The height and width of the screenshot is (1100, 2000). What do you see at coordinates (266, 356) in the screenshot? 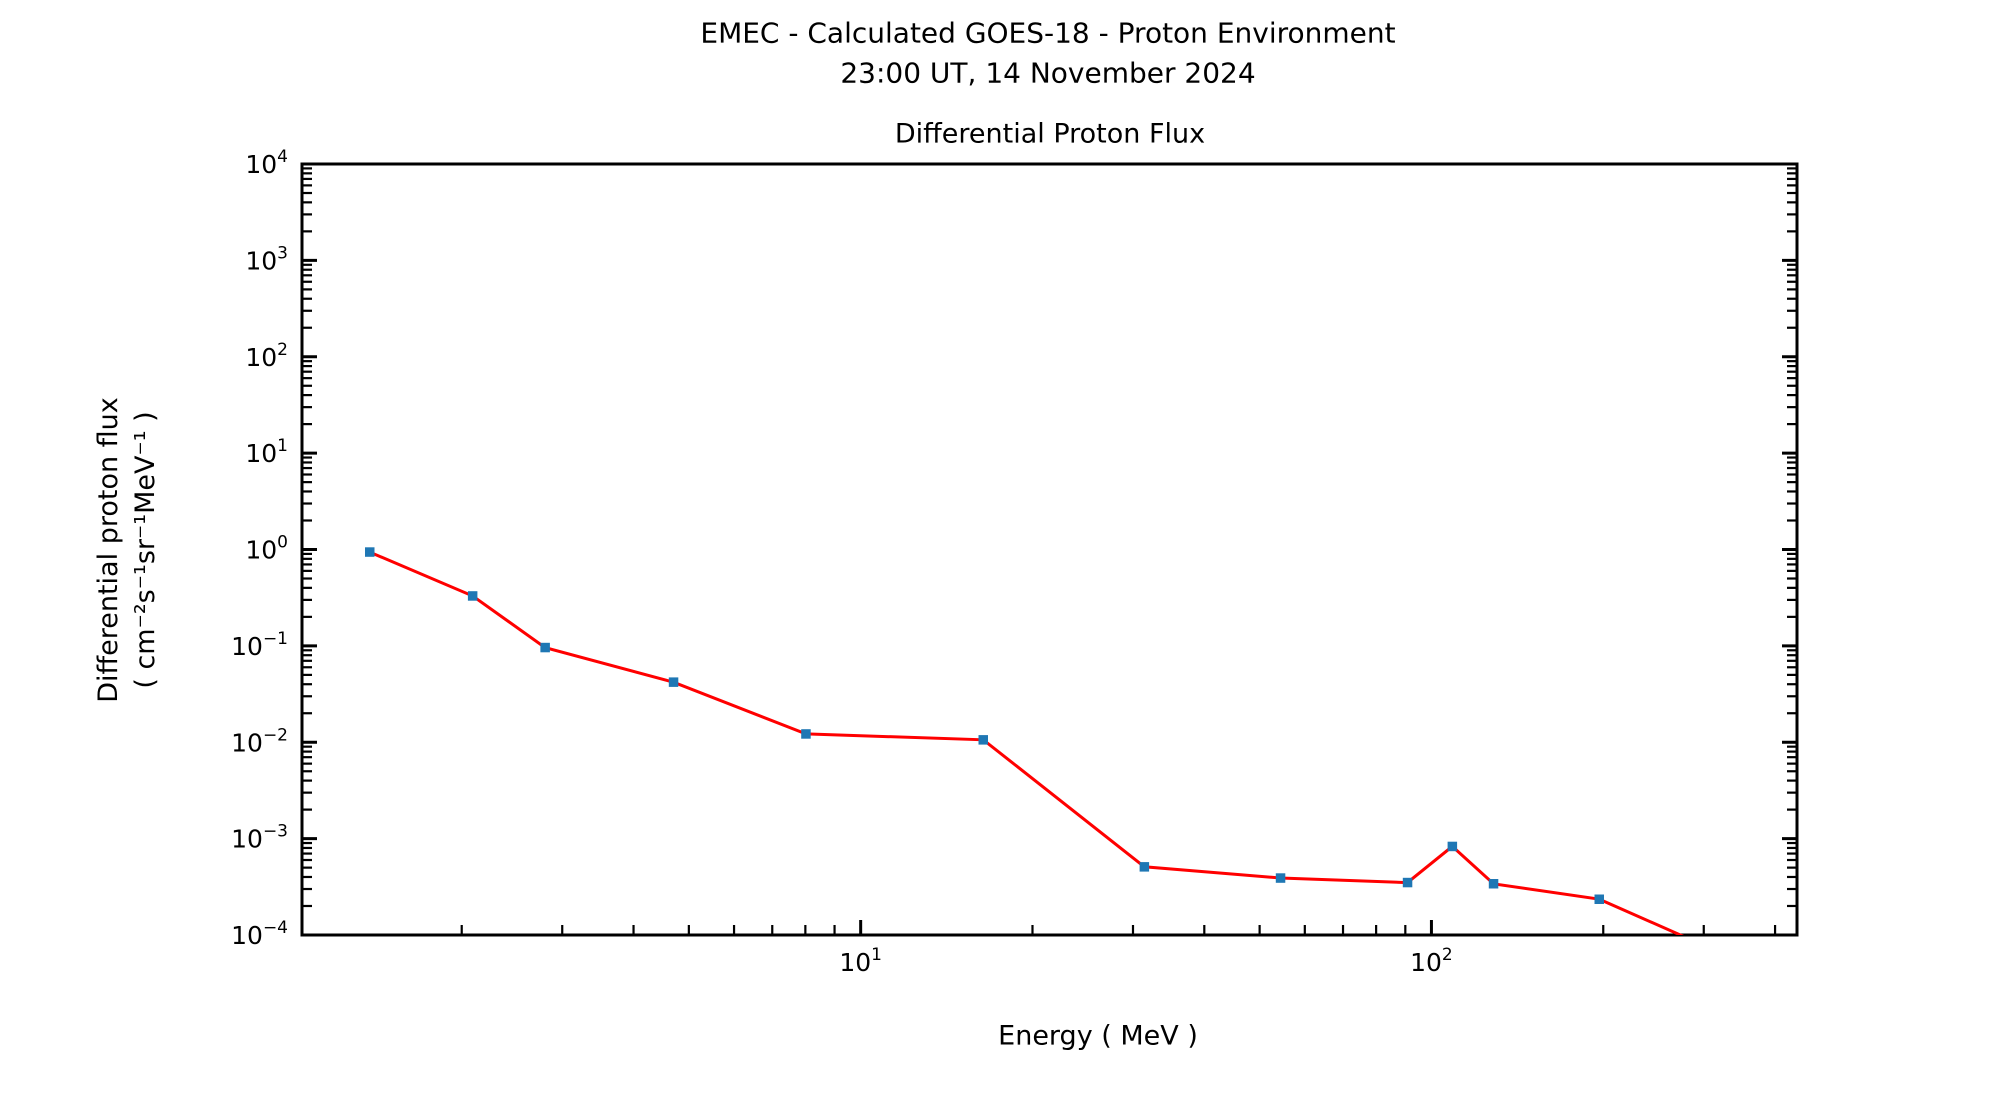
I see `y-tick-label: 10²` at bounding box center [266, 356].